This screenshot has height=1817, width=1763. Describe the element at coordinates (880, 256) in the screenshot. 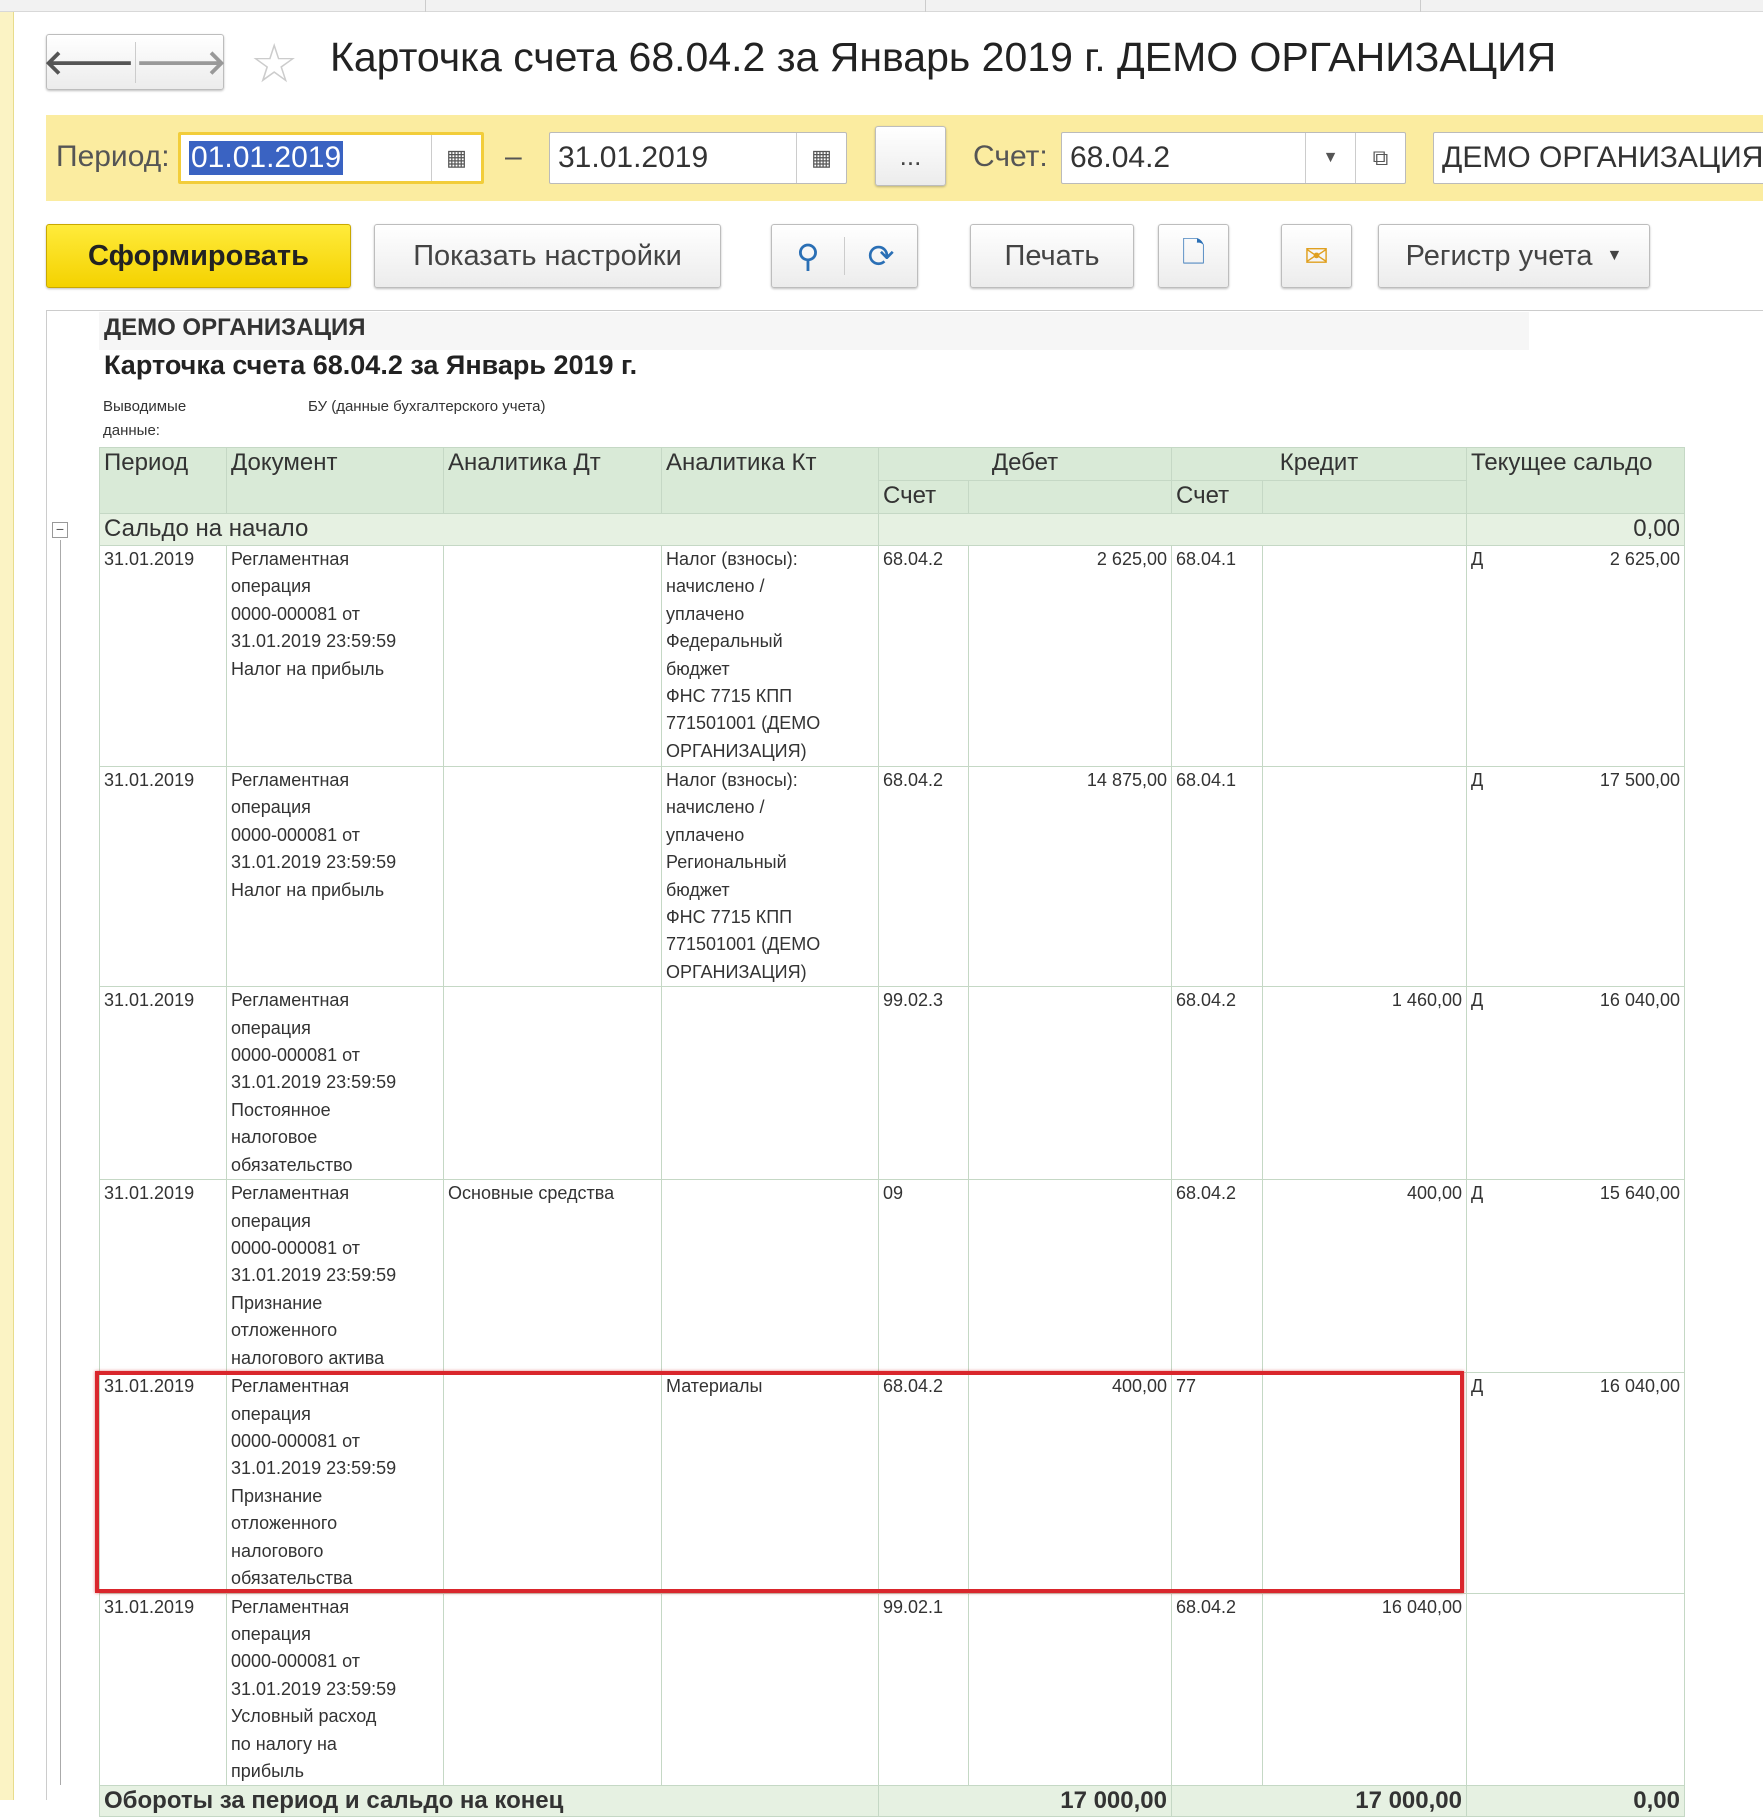

I see `search-next-icon: ⟳` at that location.